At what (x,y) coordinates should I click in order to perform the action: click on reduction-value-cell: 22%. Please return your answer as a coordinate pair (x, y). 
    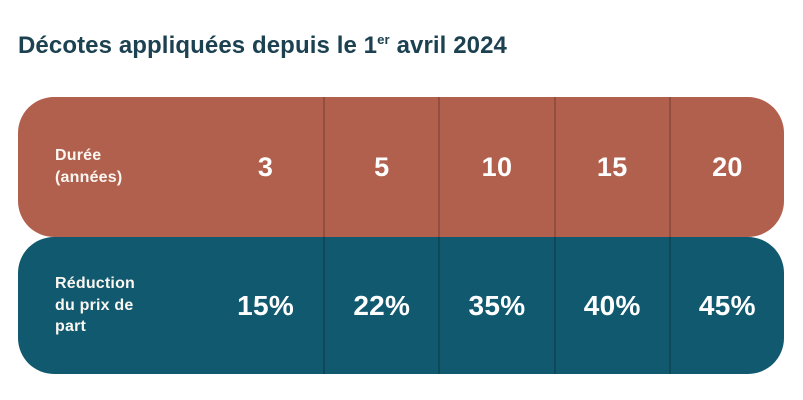
    Looking at the image, I should click on (380, 305).